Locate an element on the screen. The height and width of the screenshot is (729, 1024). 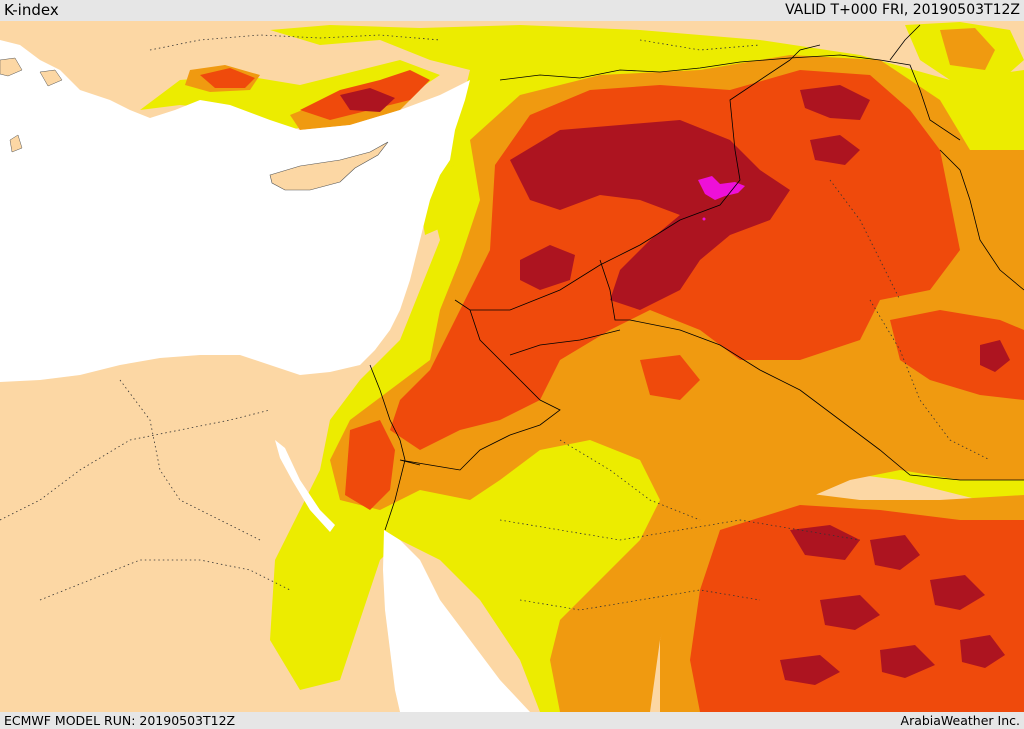
gulf-of-suez is located at coordinates (305, 486).